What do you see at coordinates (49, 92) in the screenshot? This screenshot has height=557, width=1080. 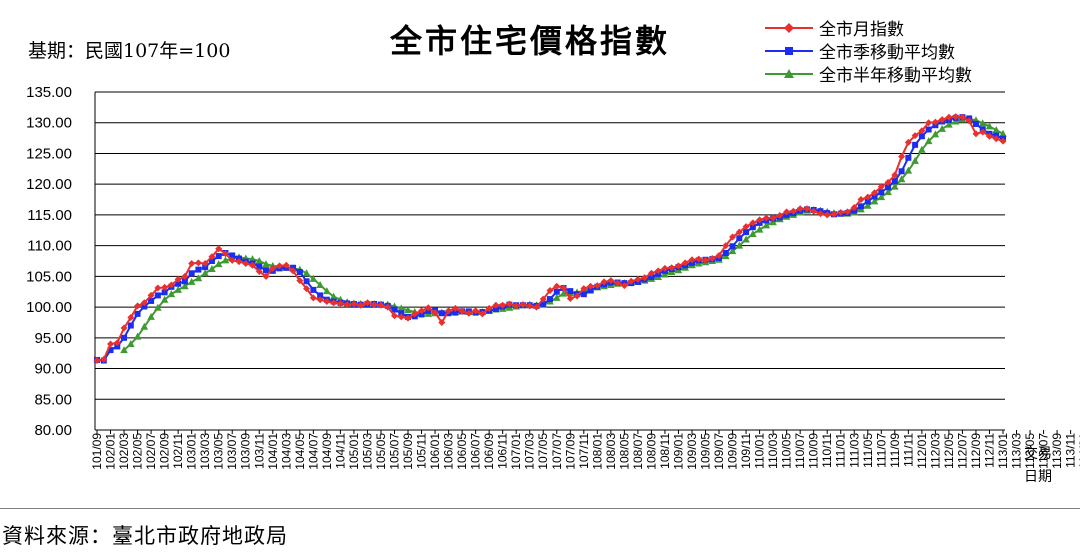 I see `y-tick-label: 135.00` at bounding box center [49, 92].